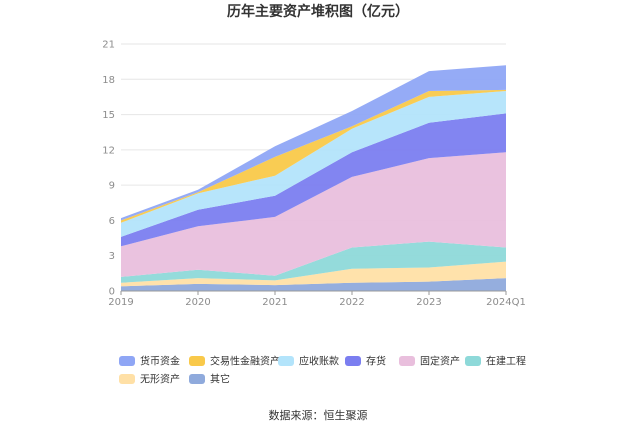 The width and height of the screenshot is (637, 431). I want to click on y-tick-label: 18, so click(108, 80).